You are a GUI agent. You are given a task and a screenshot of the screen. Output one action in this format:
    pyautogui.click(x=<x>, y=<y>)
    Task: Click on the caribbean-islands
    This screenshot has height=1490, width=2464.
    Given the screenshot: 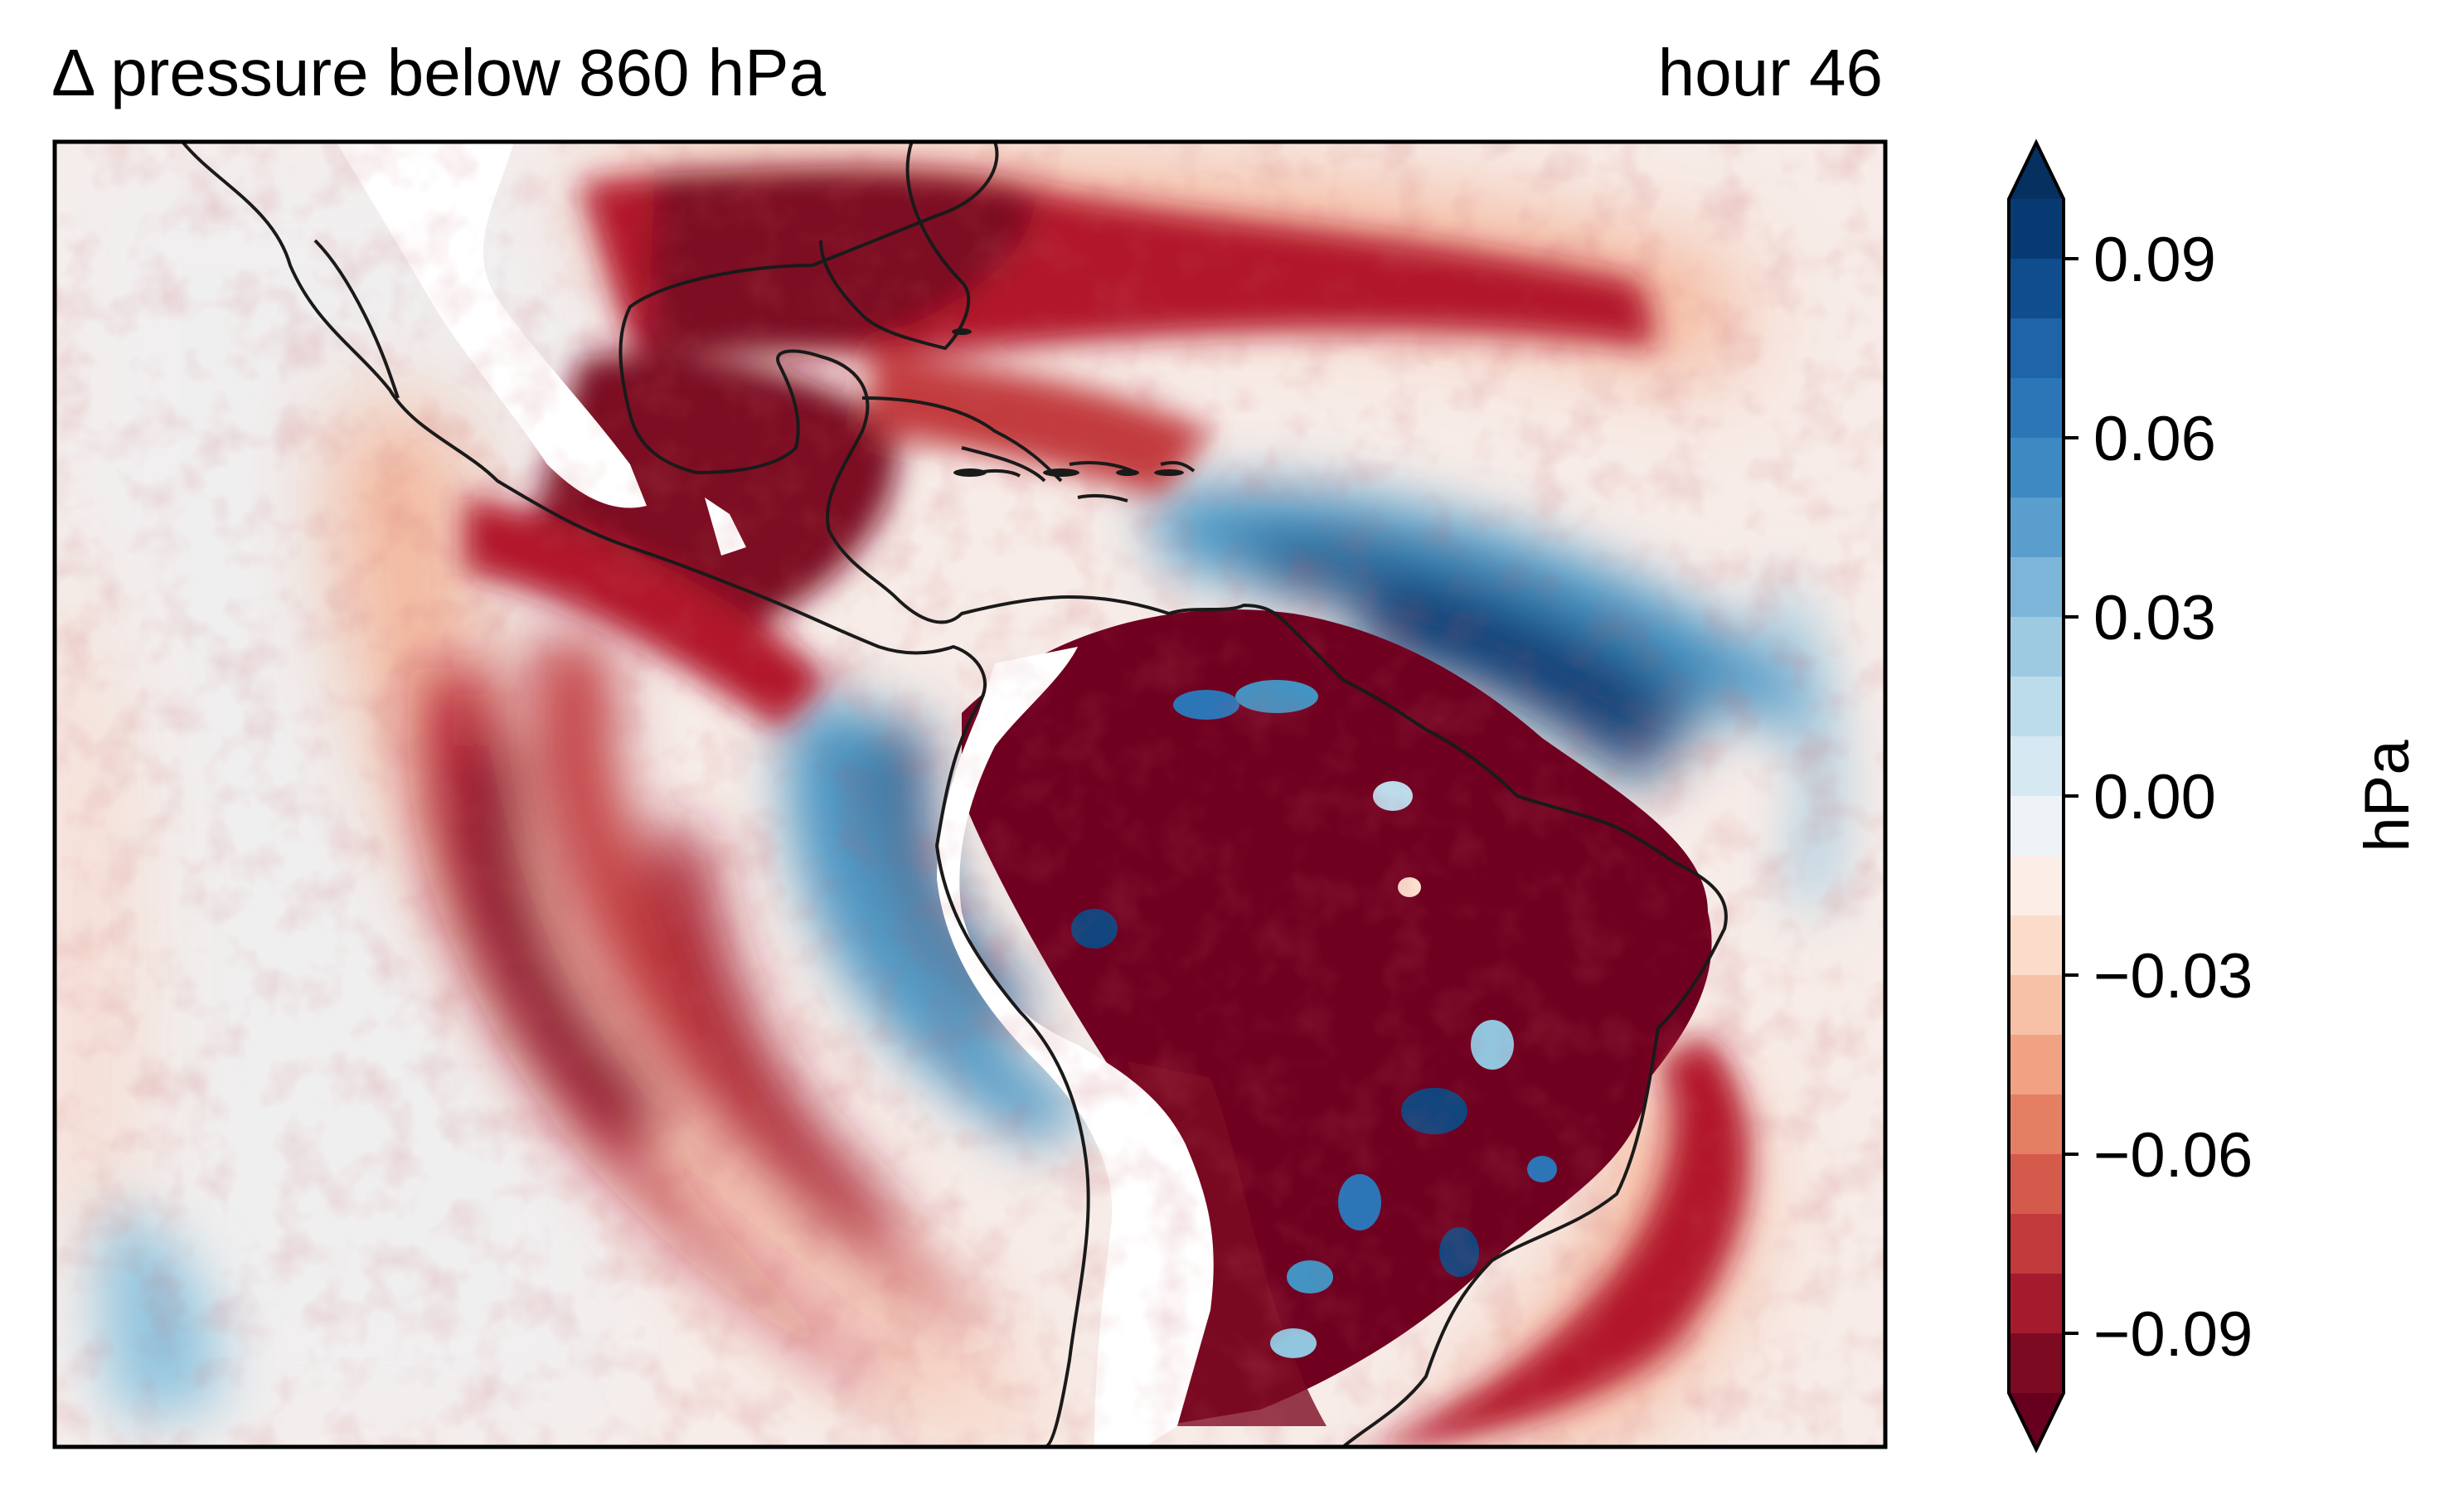 What is the action you would take?
    pyautogui.click(x=1068, y=402)
    